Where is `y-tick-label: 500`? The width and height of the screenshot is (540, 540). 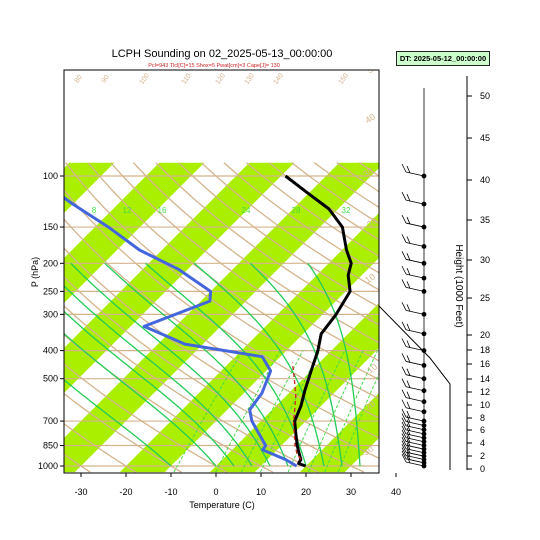
y-tick-label: 500 is located at coordinates (50, 379).